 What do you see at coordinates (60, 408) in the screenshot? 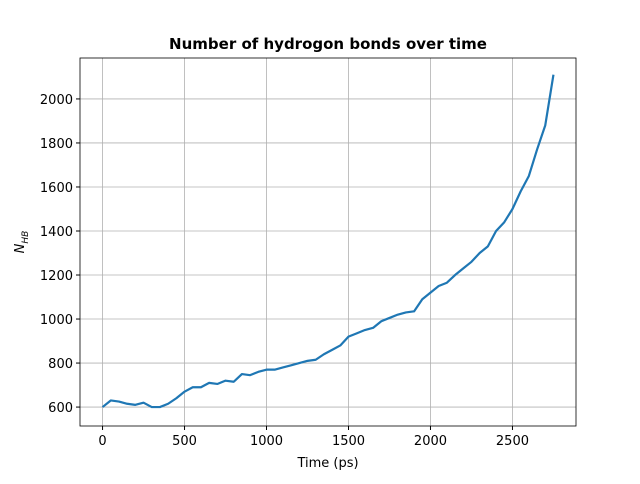
I see `y-tick-label: 600` at bounding box center [60, 408].